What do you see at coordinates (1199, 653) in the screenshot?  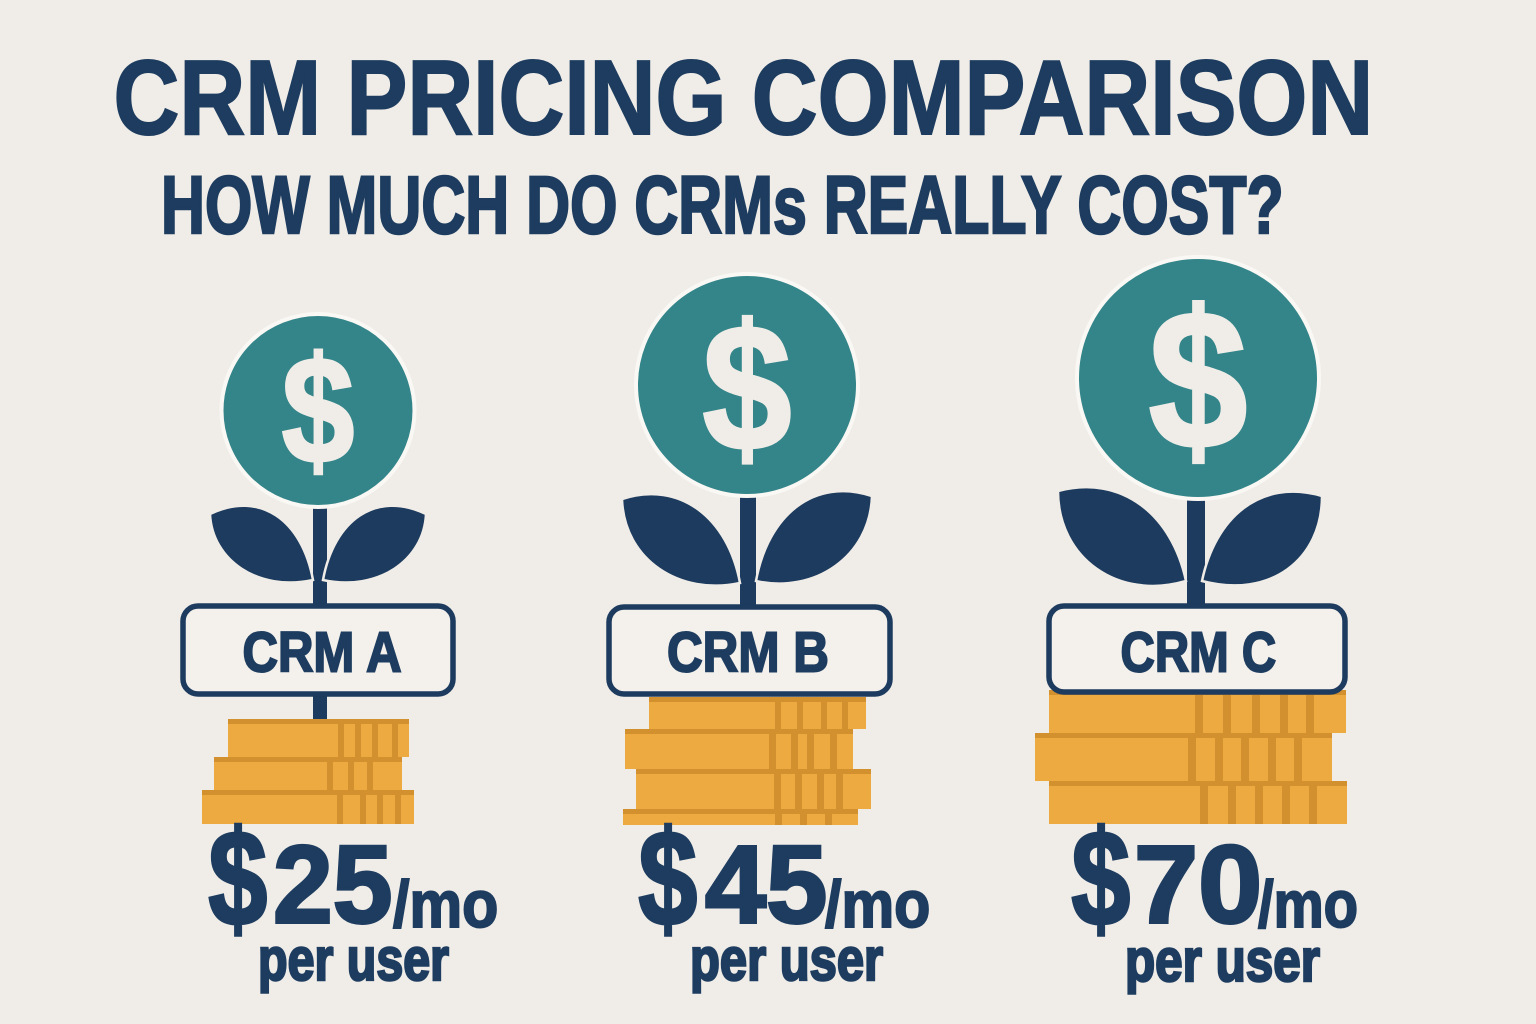 I see `svg-text: CRM C` at bounding box center [1199, 653].